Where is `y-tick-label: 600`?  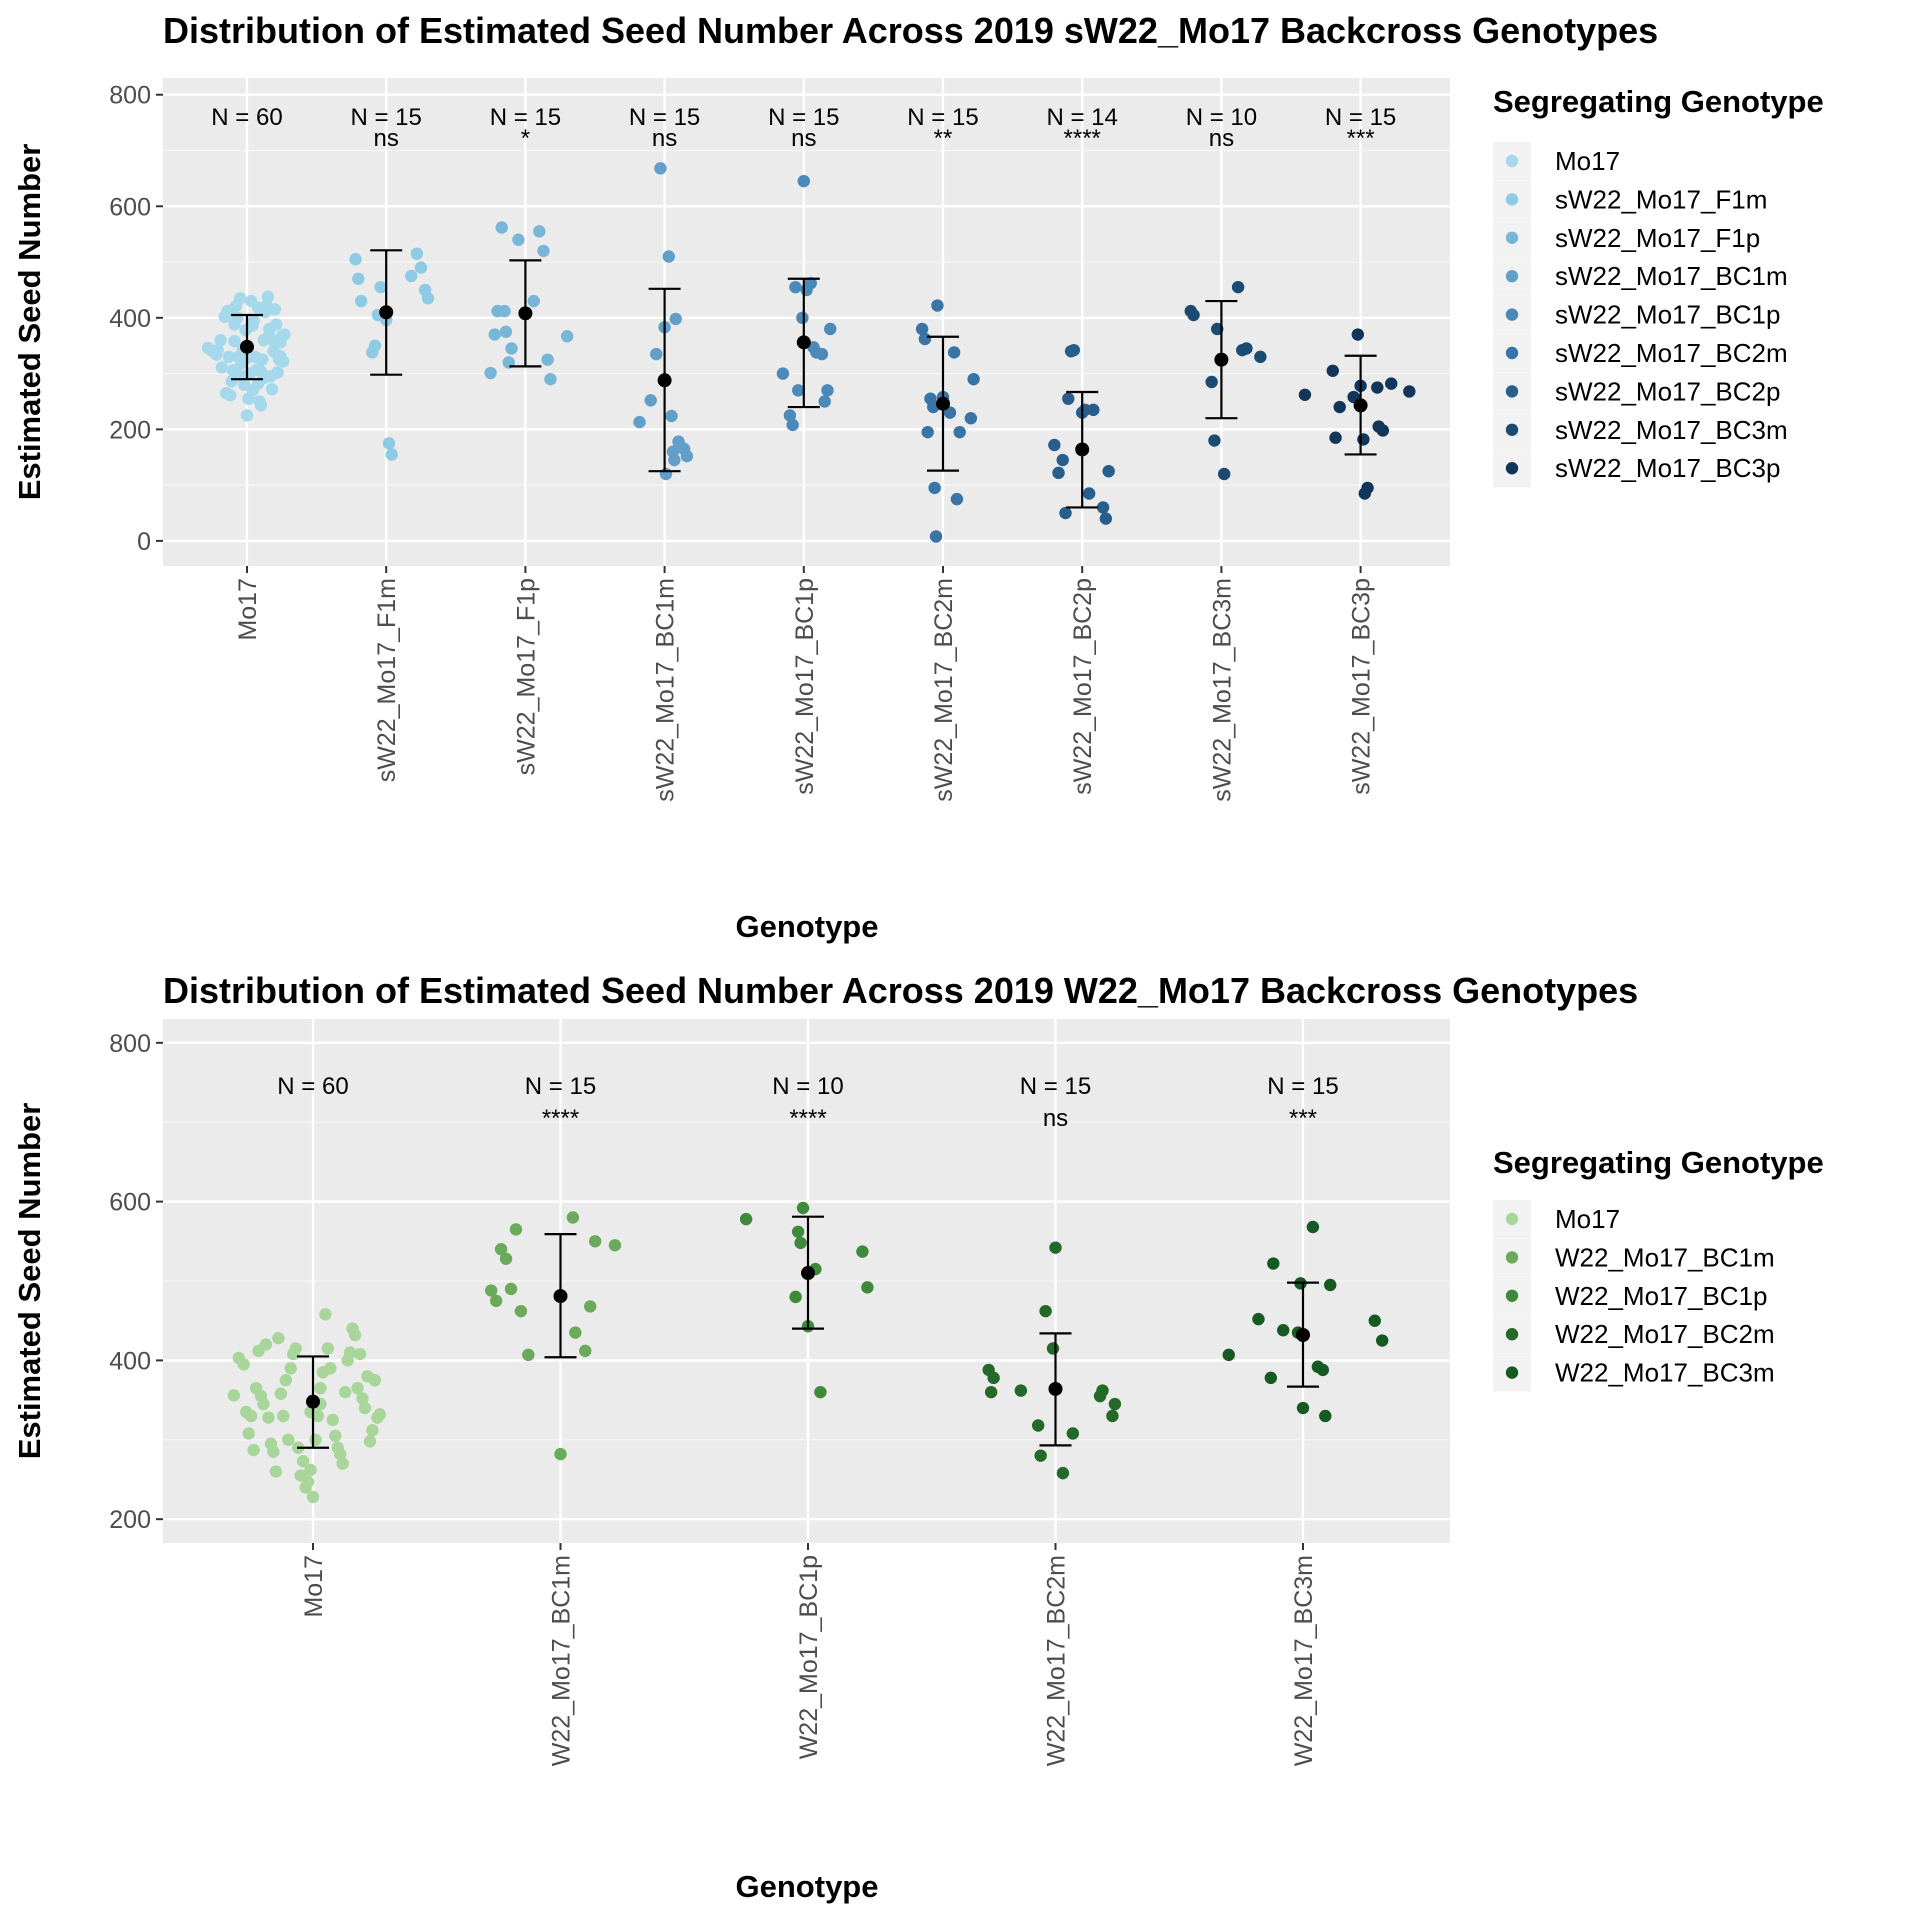 y-tick-label: 600 is located at coordinates (130, 1203).